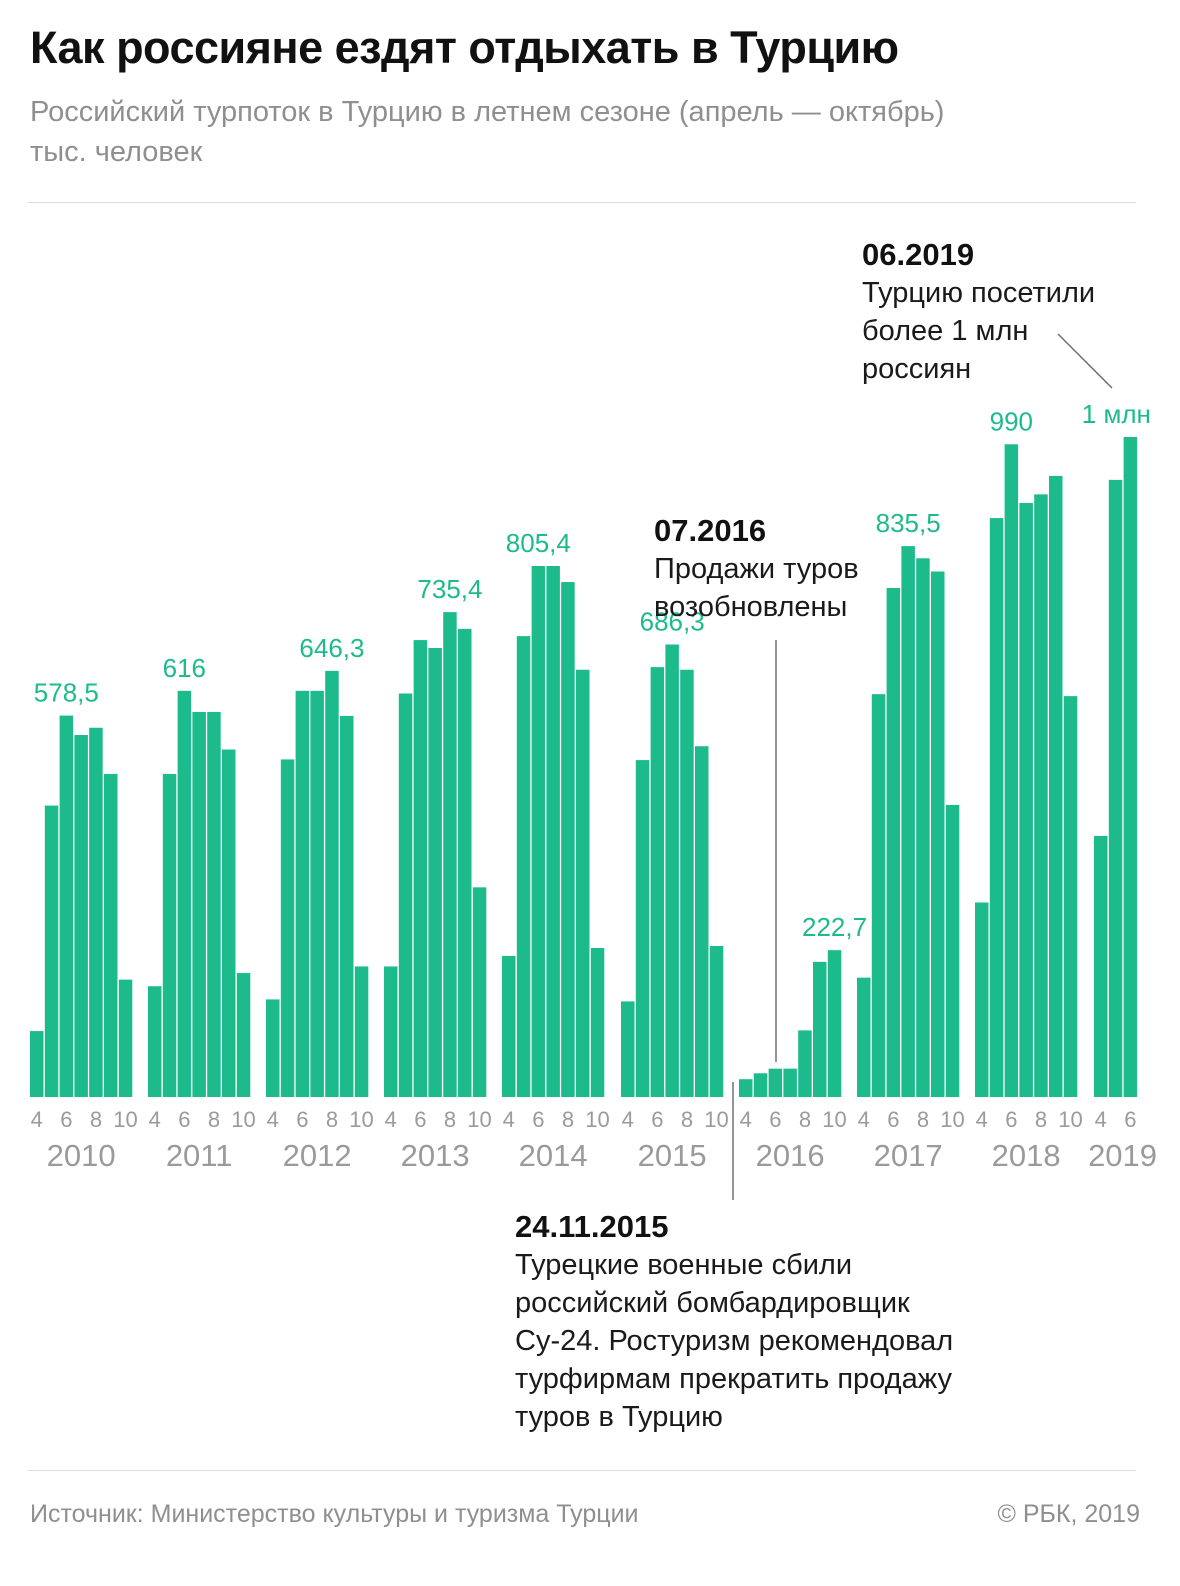 The width and height of the screenshot is (1180, 1586). What do you see at coordinates (1116, 414) in the screenshot?
I see `value-label-2019: 1 млн` at bounding box center [1116, 414].